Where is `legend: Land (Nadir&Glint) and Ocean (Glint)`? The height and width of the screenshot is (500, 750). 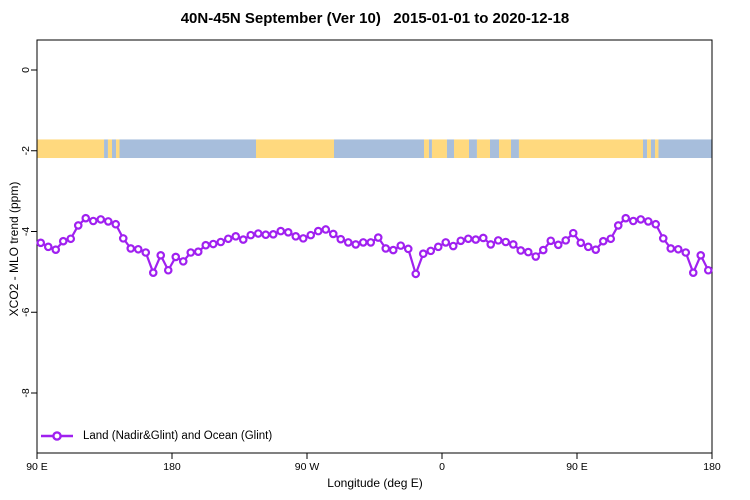
legend: Land (Nadir&Glint) and Ocean (Glint) is located at coordinates (156, 436).